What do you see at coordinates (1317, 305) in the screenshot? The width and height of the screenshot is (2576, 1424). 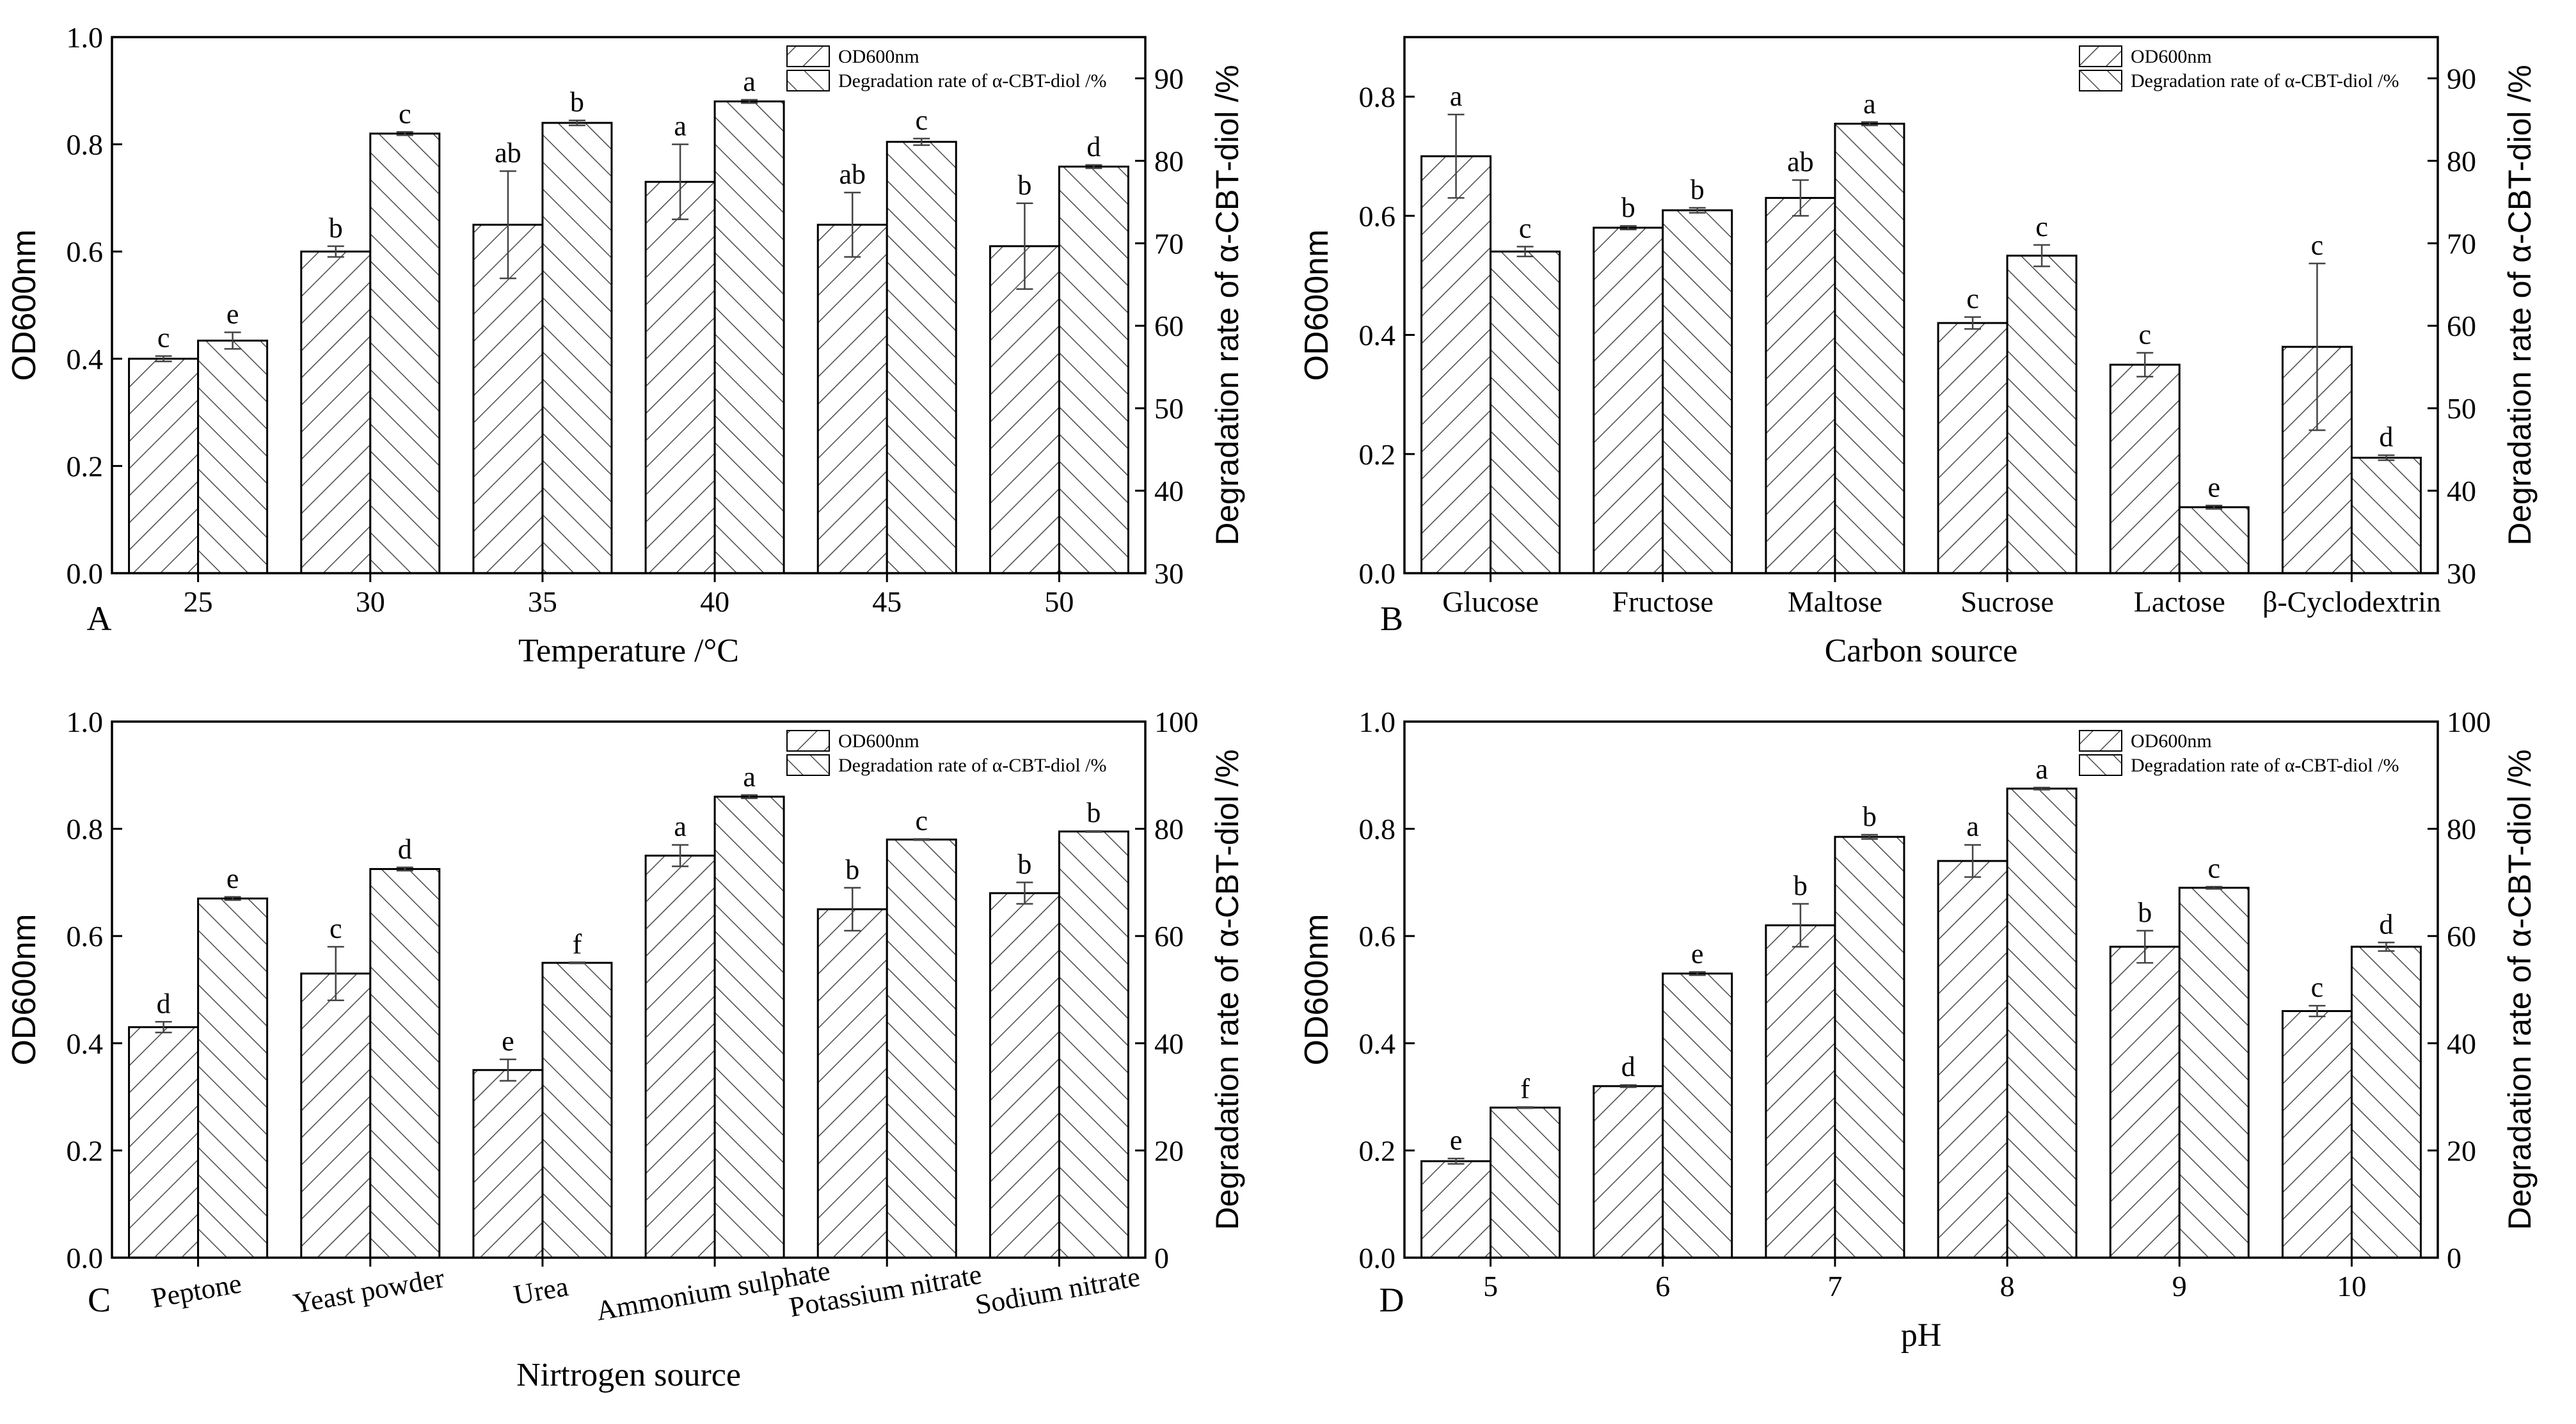 I see `y-axis-title-left: OD600nm` at bounding box center [1317, 305].